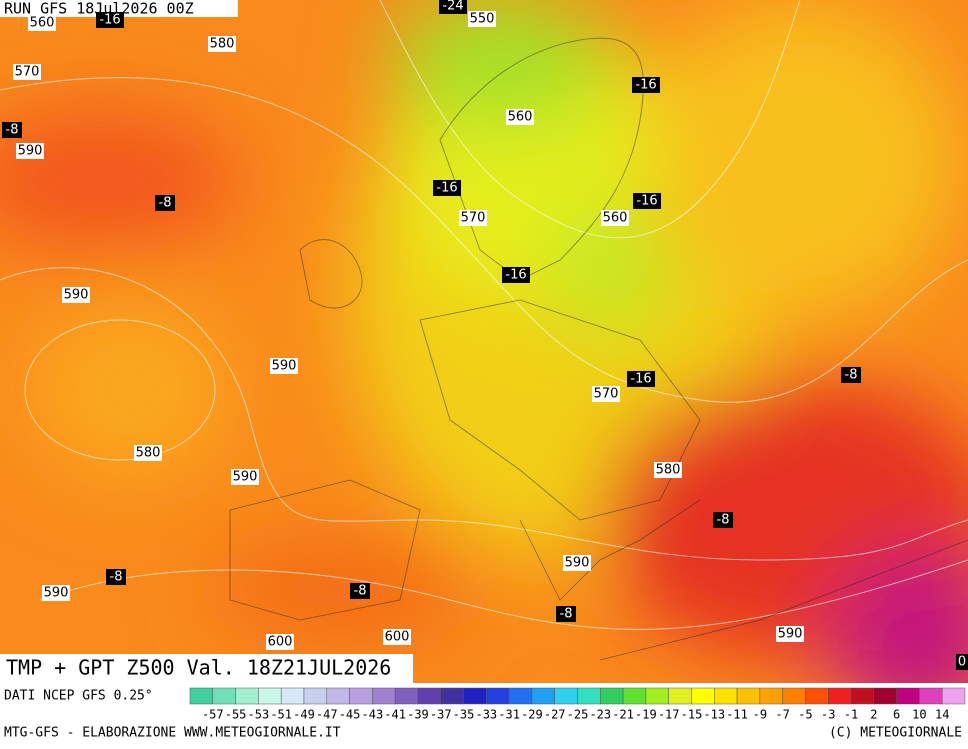 The height and width of the screenshot is (749, 968). Describe the element at coordinates (896, 715) in the screenshot. I see `colorbar-label: 6` at that location.